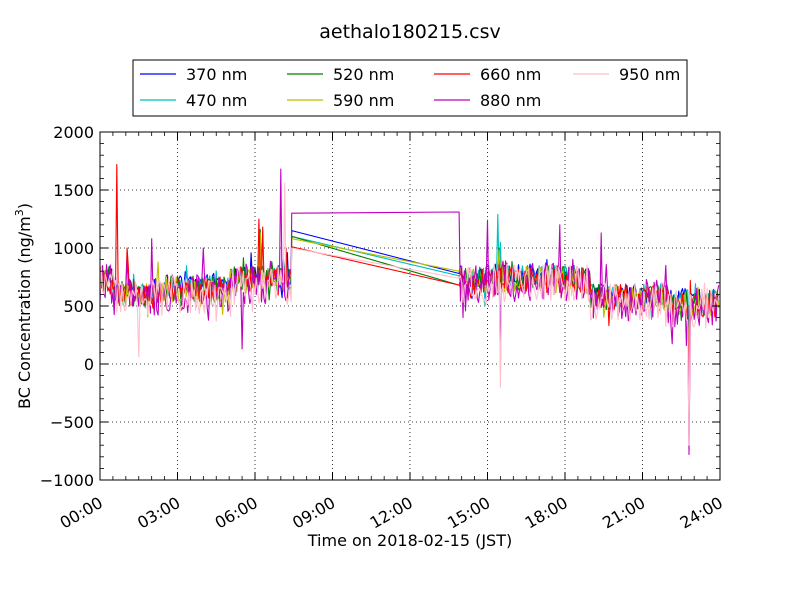 This screenshot has width=800, height=600. I want to click on legend-box, so click(410, 88).